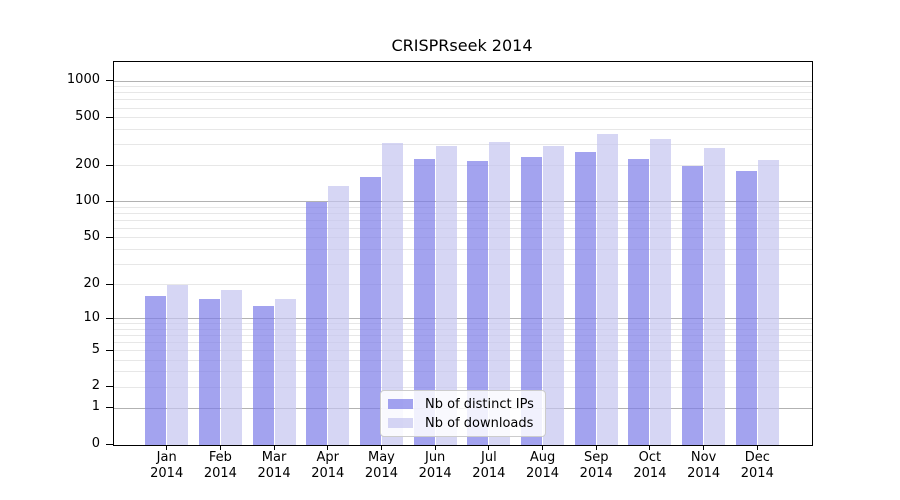 The height and width of the screenshot is (500, 900). Describe the element at coordinates (95, 349) in the screenshot. I see `y-tick-label-5: 5` at that location.